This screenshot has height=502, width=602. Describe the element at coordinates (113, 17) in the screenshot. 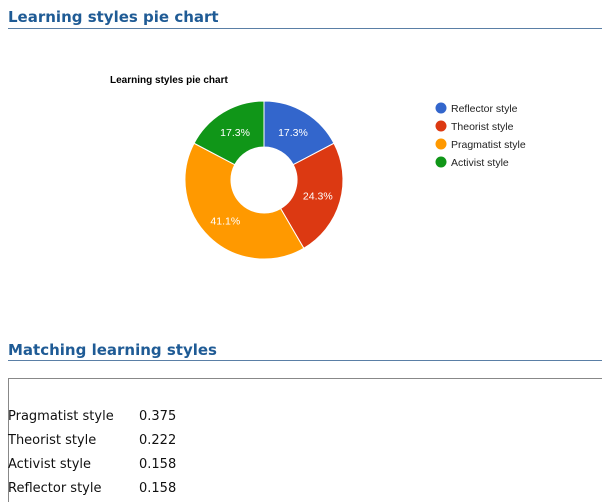

I see `chart-section-heading: Learning styles pie chart` at that location.